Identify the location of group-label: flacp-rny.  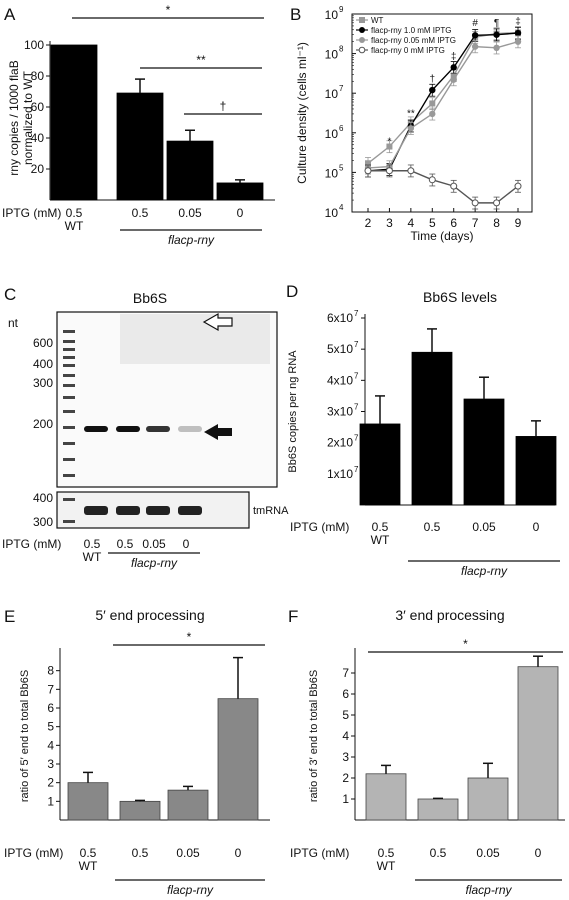
(190, 890).